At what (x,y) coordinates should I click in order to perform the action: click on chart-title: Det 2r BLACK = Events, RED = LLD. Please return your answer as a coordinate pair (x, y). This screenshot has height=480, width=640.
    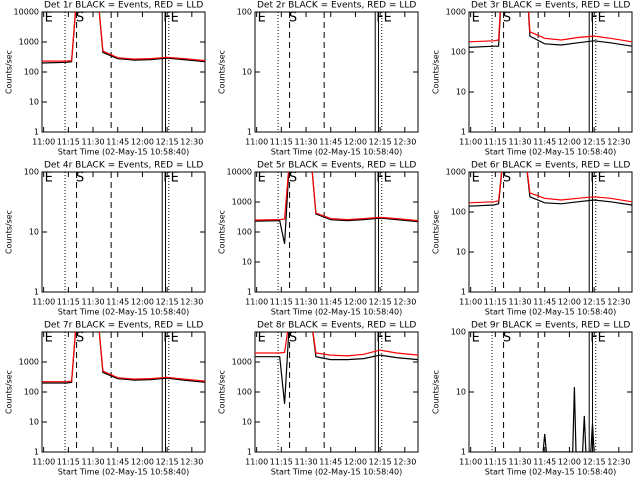
    Looking at the image, I should click on (336, 6).